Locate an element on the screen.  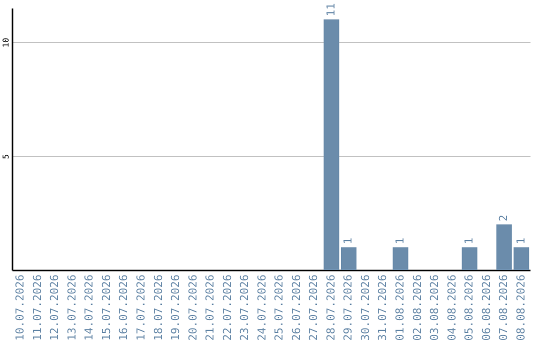
x-tick-label: 27.07.2026 is located at coordinates (313, 307).